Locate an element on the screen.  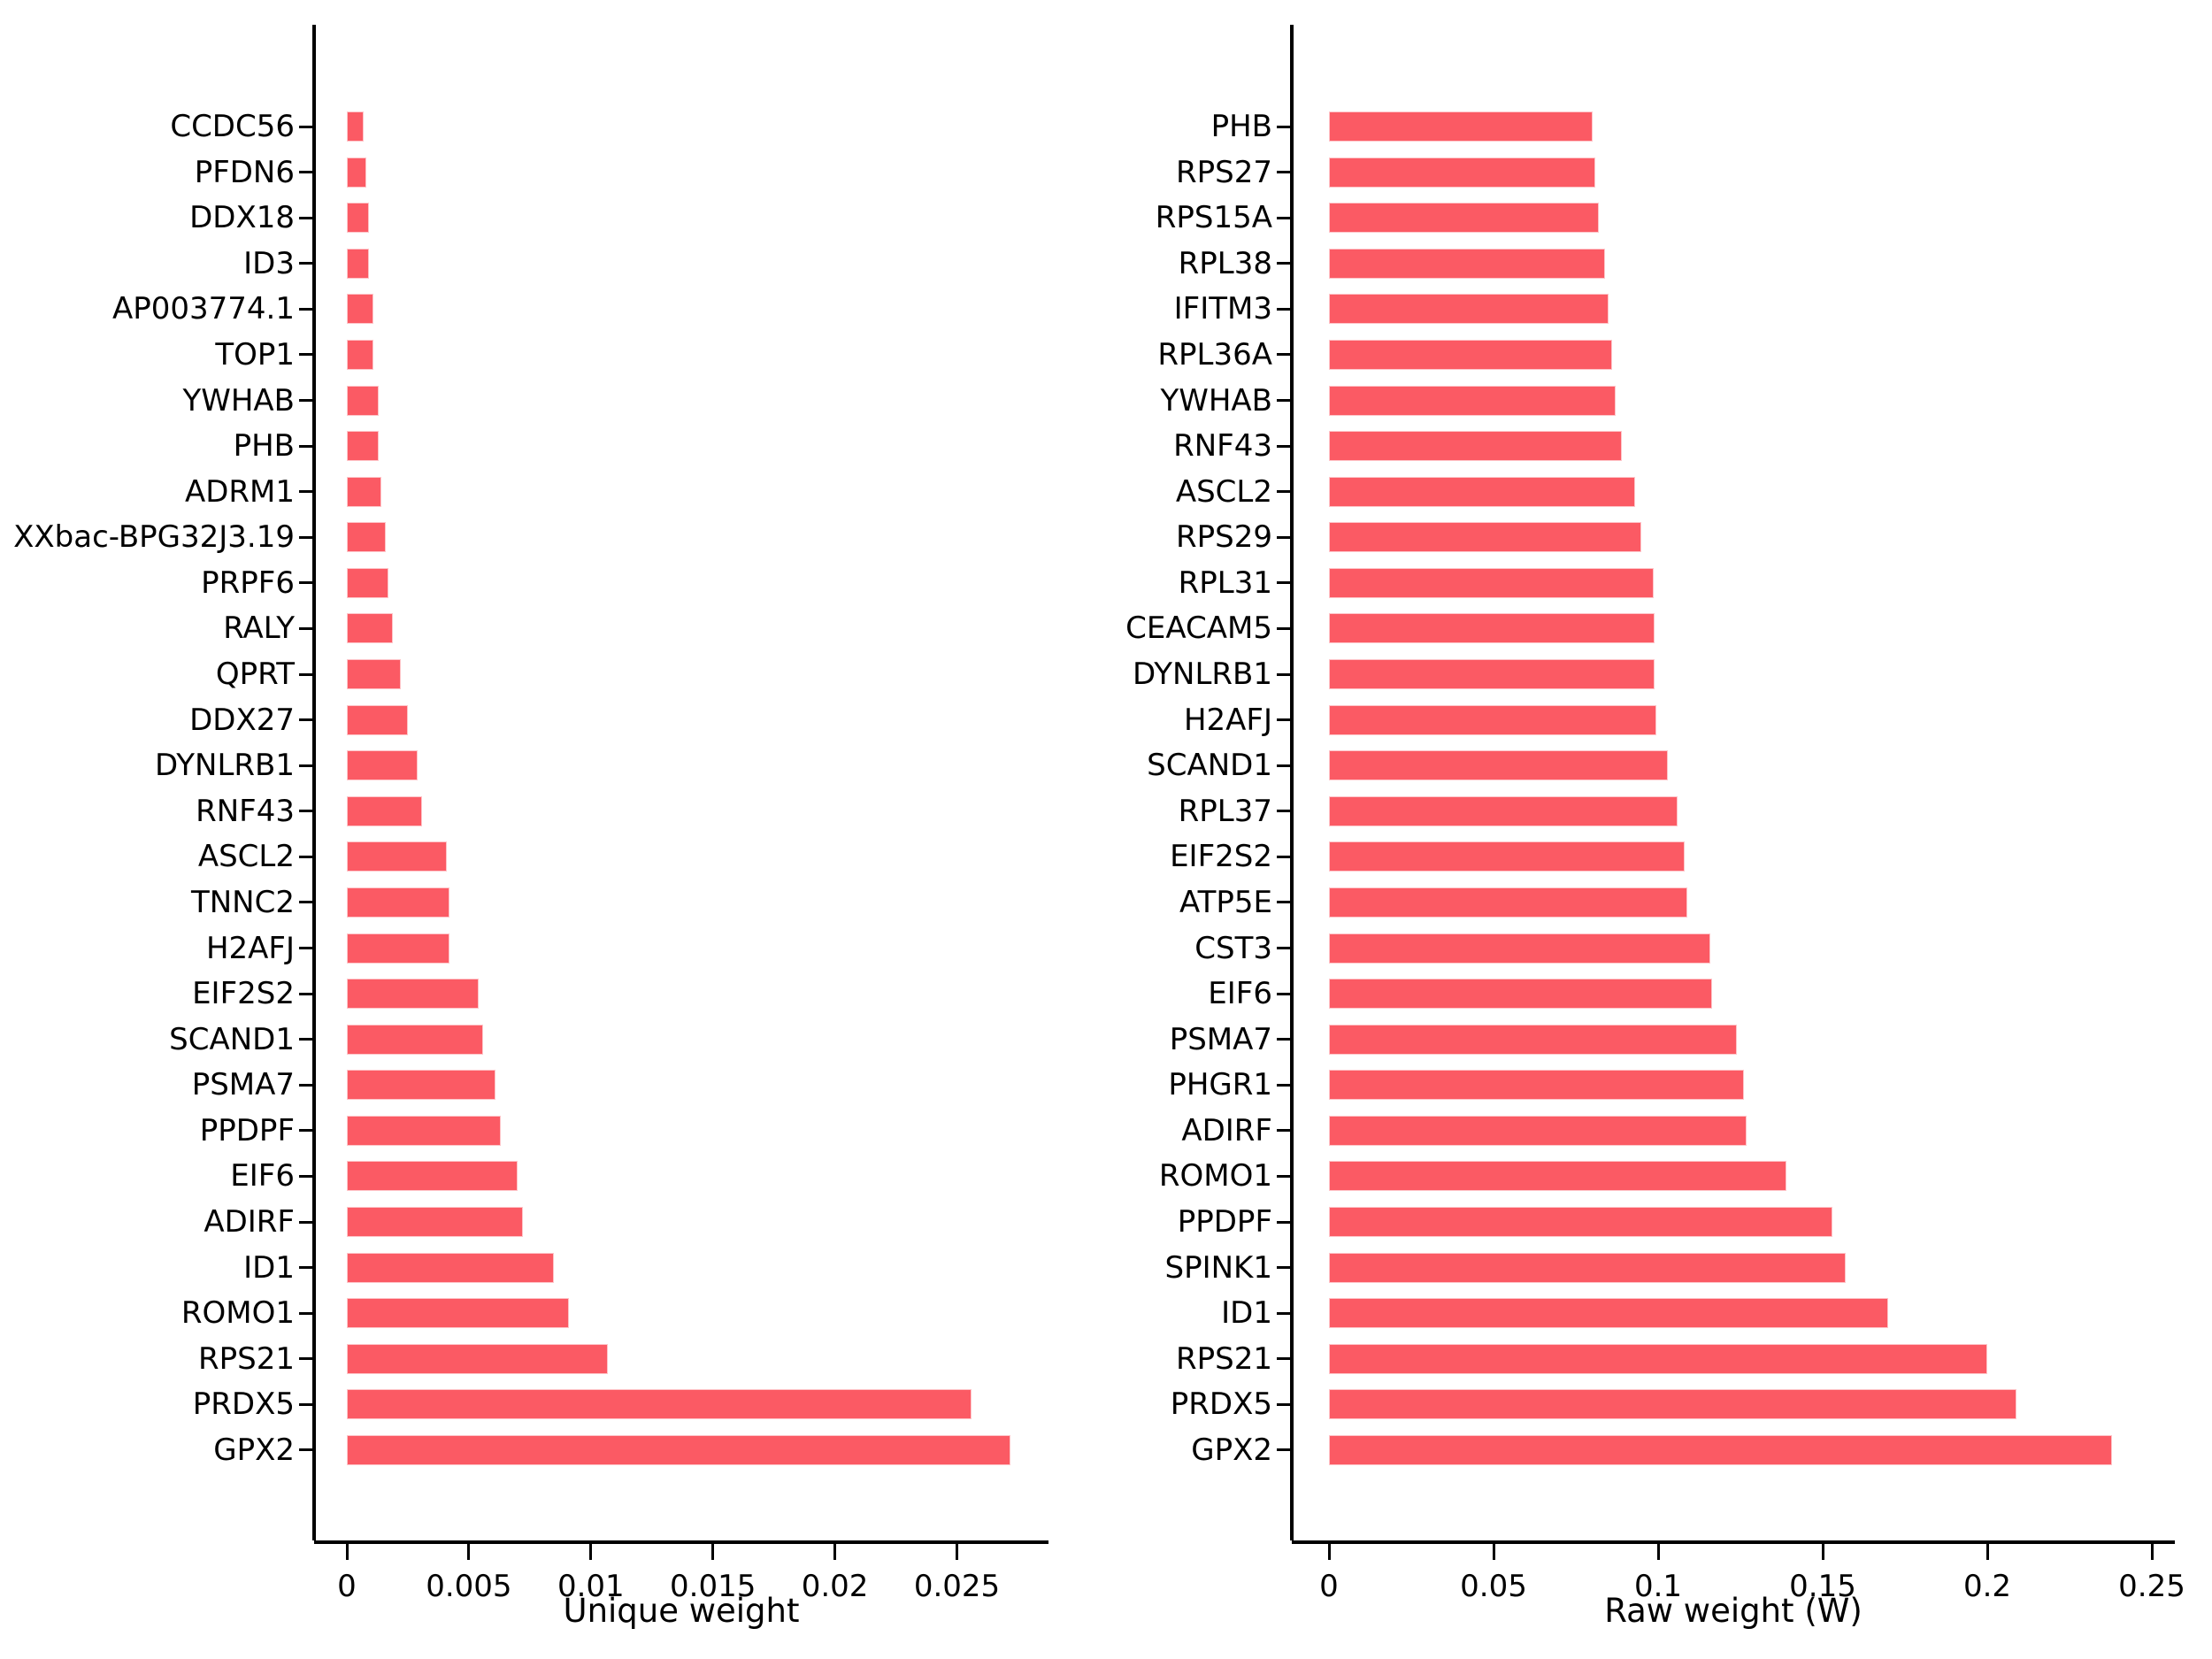
x-axis-line is located at coordinates (1734, 1542).